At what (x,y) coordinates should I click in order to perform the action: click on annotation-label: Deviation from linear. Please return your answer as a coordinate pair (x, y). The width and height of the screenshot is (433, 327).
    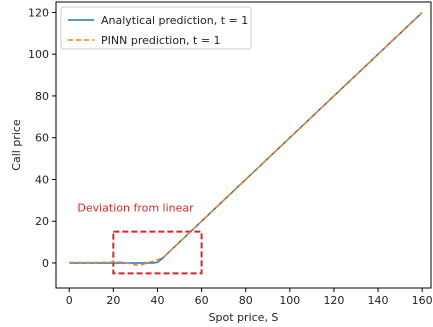
    Looking at the image, I should click on (135, 208).